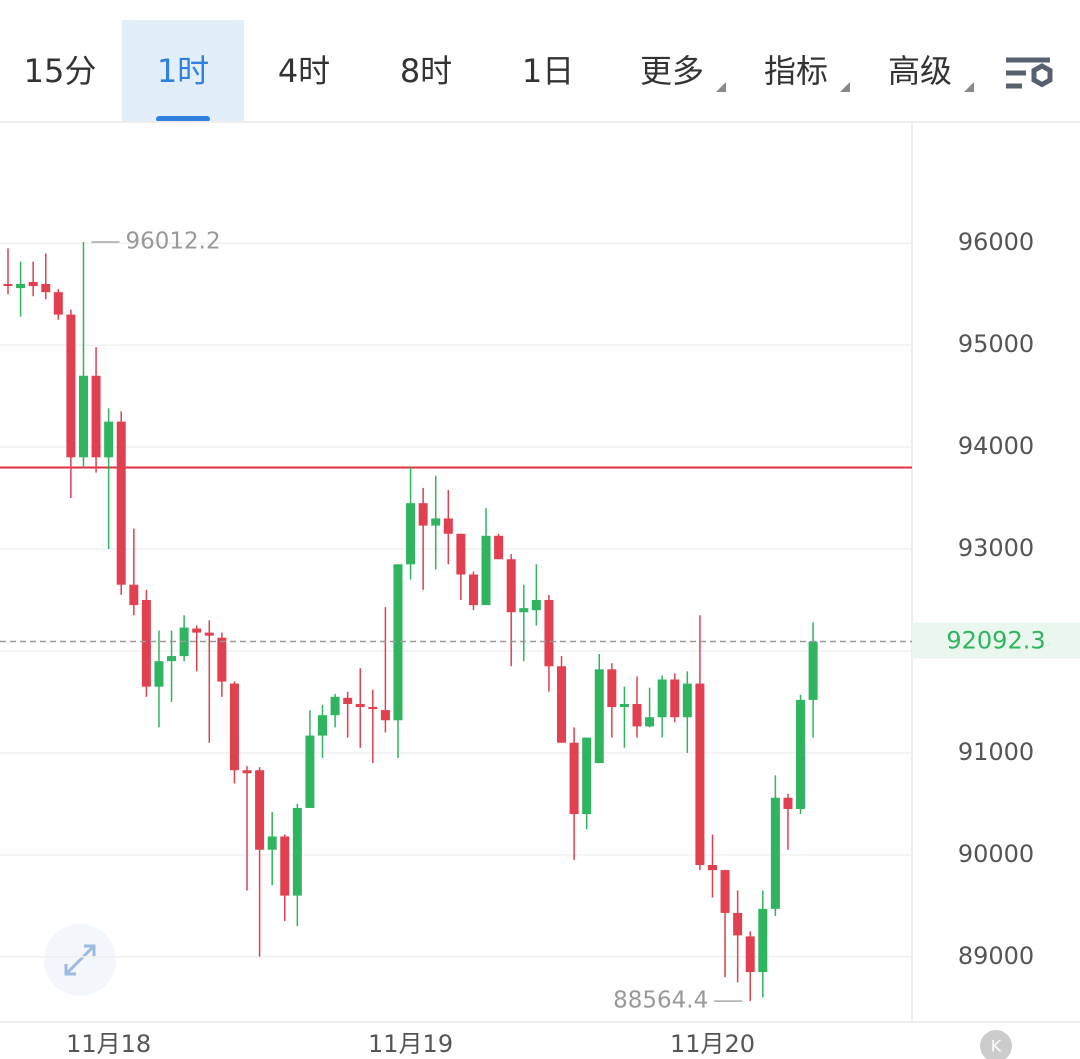 This screenshot has width=1080, height=1059. I want to click on active-tab-underline, so click(183, 119).